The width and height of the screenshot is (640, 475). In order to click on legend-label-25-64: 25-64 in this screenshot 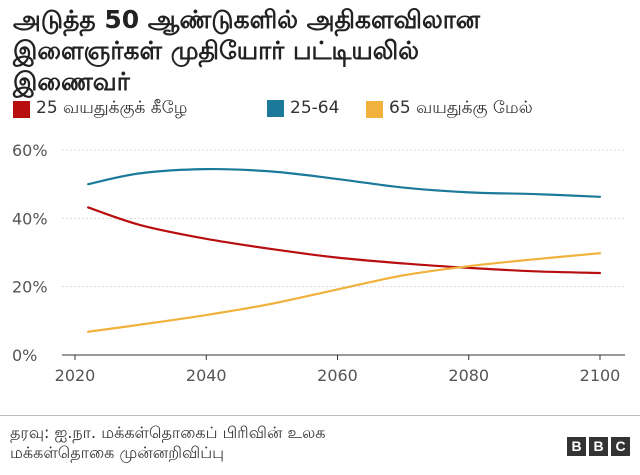, I will do `click(315, 108)`.